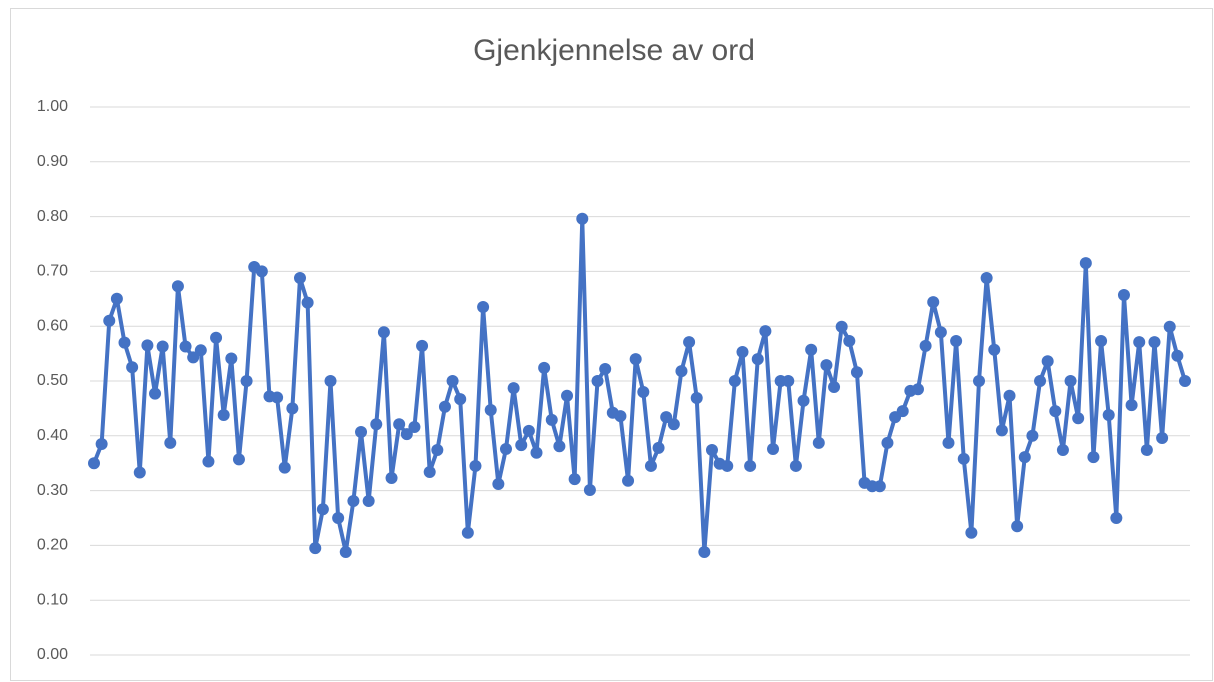 The height and width of the screenshot is (682, 1214). What do you see at coordinates (52, 435) in the screenshot?
I see `y-tick-label: 0.40` at bounding box center [52, 435].